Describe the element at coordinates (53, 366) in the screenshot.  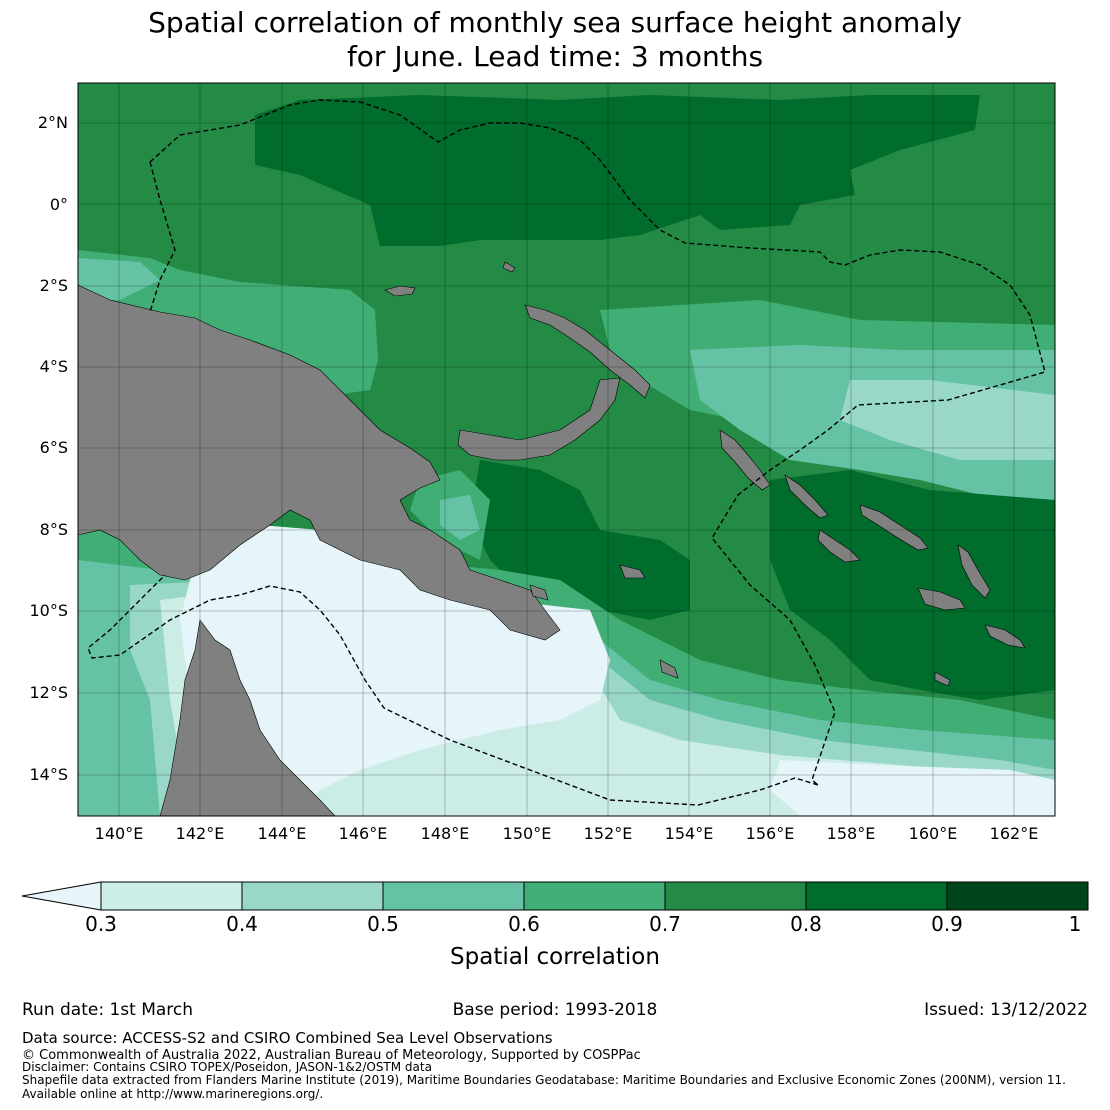
I see `lat-label-4s: 4°S` at that location.